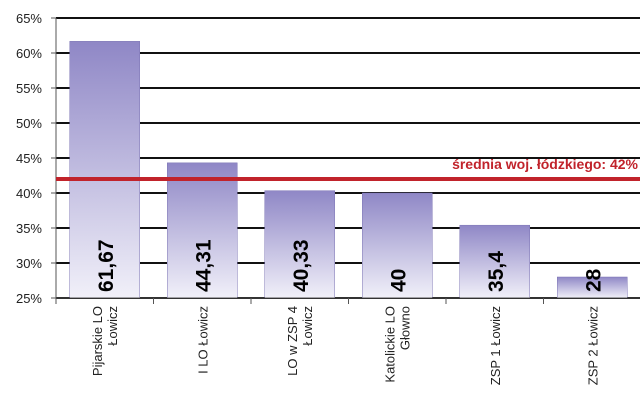 The height and width of the screenshot is (418, 640). What do you see at coordinates (404, 328) in the screenshot?
I see `x-tick-label-line: Głowno` at bounding box center [404, 328].